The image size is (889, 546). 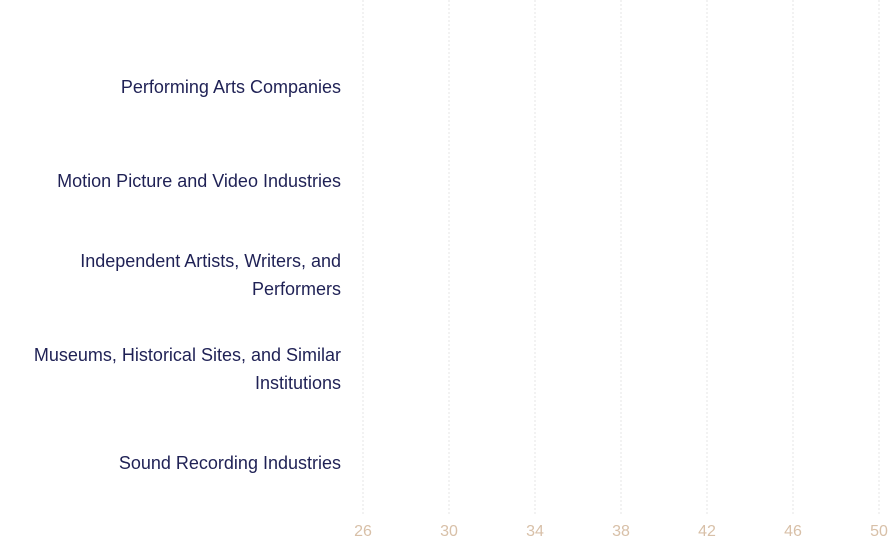 I want to click on x-tick-label: 34, so click(x=535, y=531).